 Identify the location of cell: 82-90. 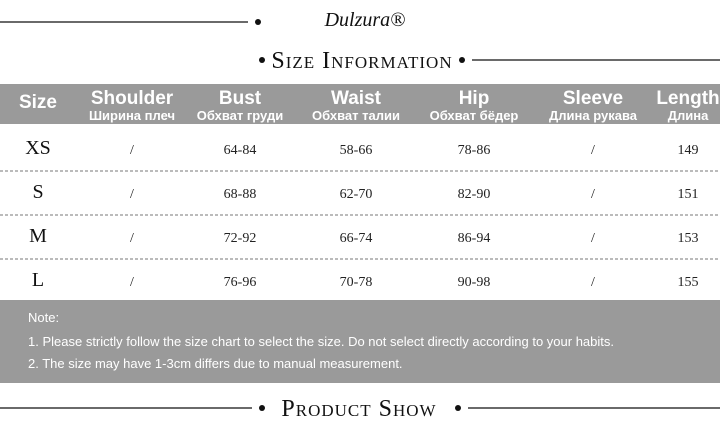
(474, 194).